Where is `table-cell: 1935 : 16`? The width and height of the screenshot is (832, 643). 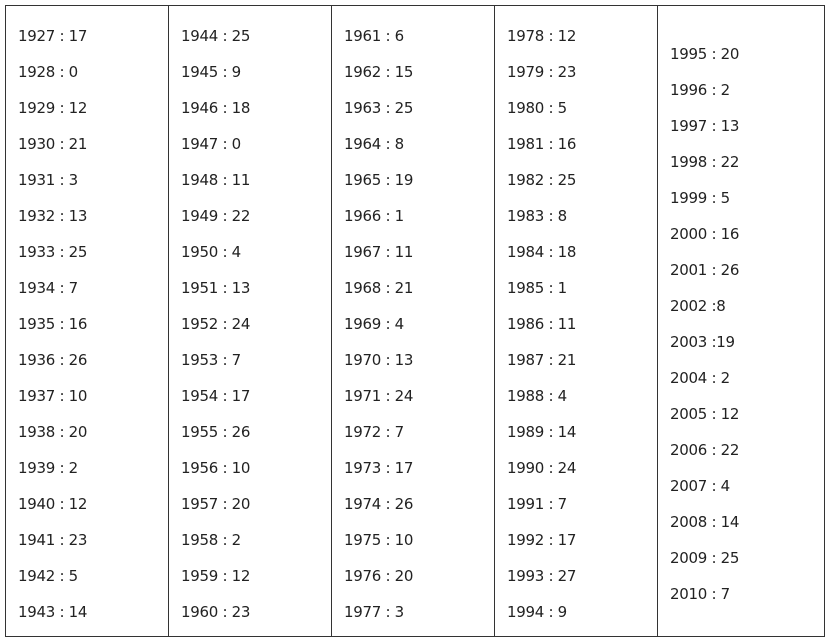
table-cell: 1935 : 16 is located at coordinates (53, 324).